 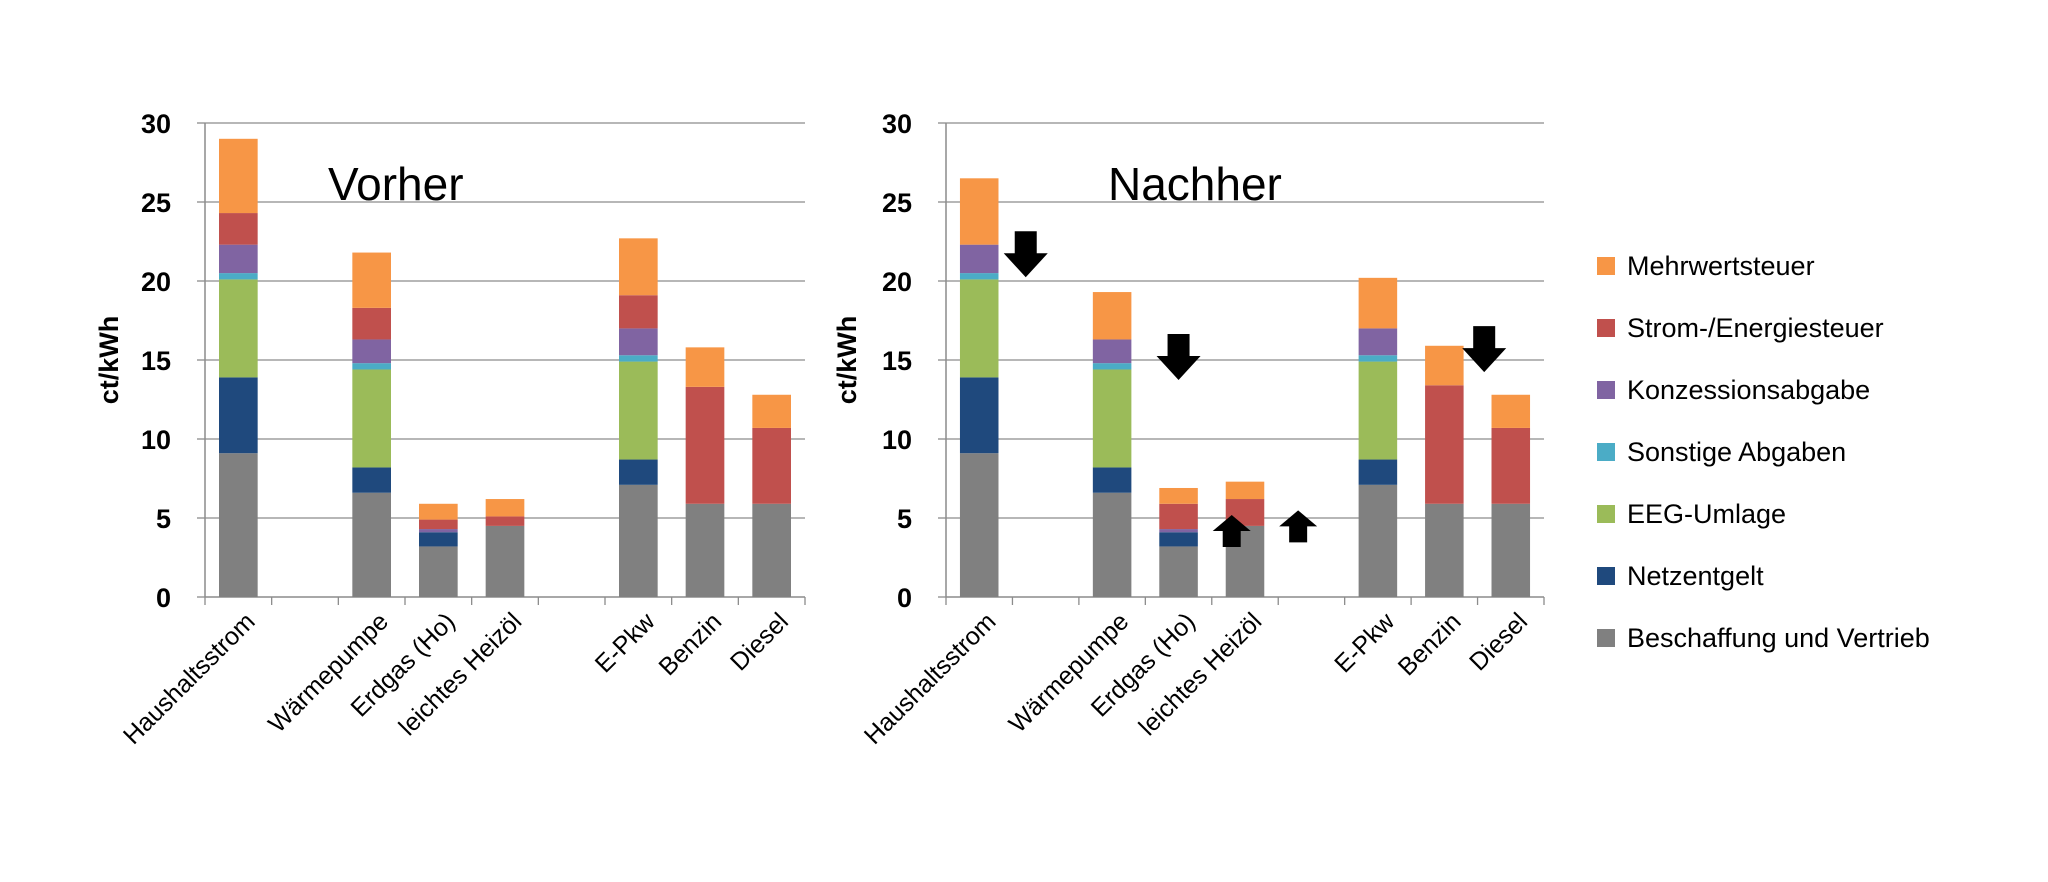 I want to click on legend-label: Sonstige Abgaben, so click(x=1736, y=452).